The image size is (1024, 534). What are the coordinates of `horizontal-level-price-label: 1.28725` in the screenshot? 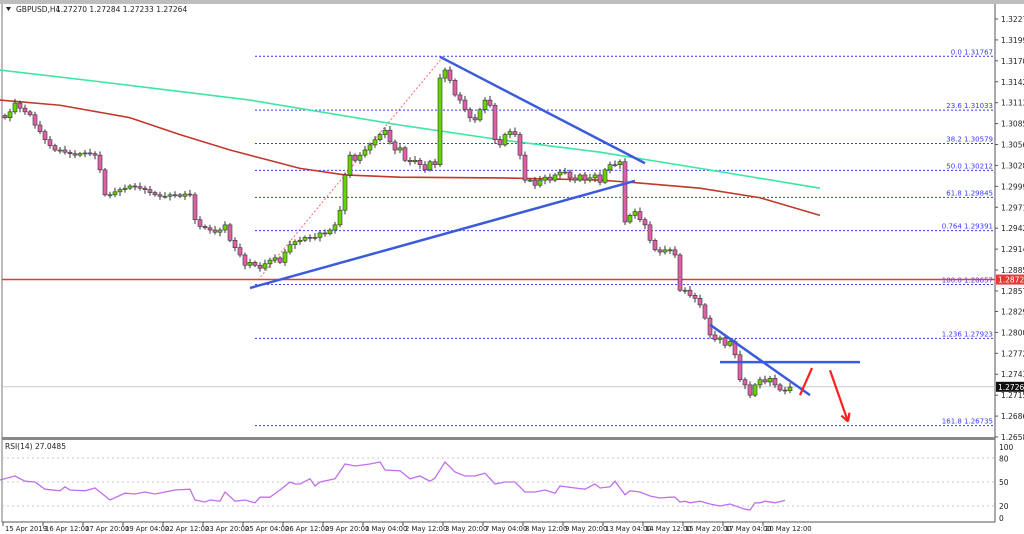 It's located at (1011, 280).